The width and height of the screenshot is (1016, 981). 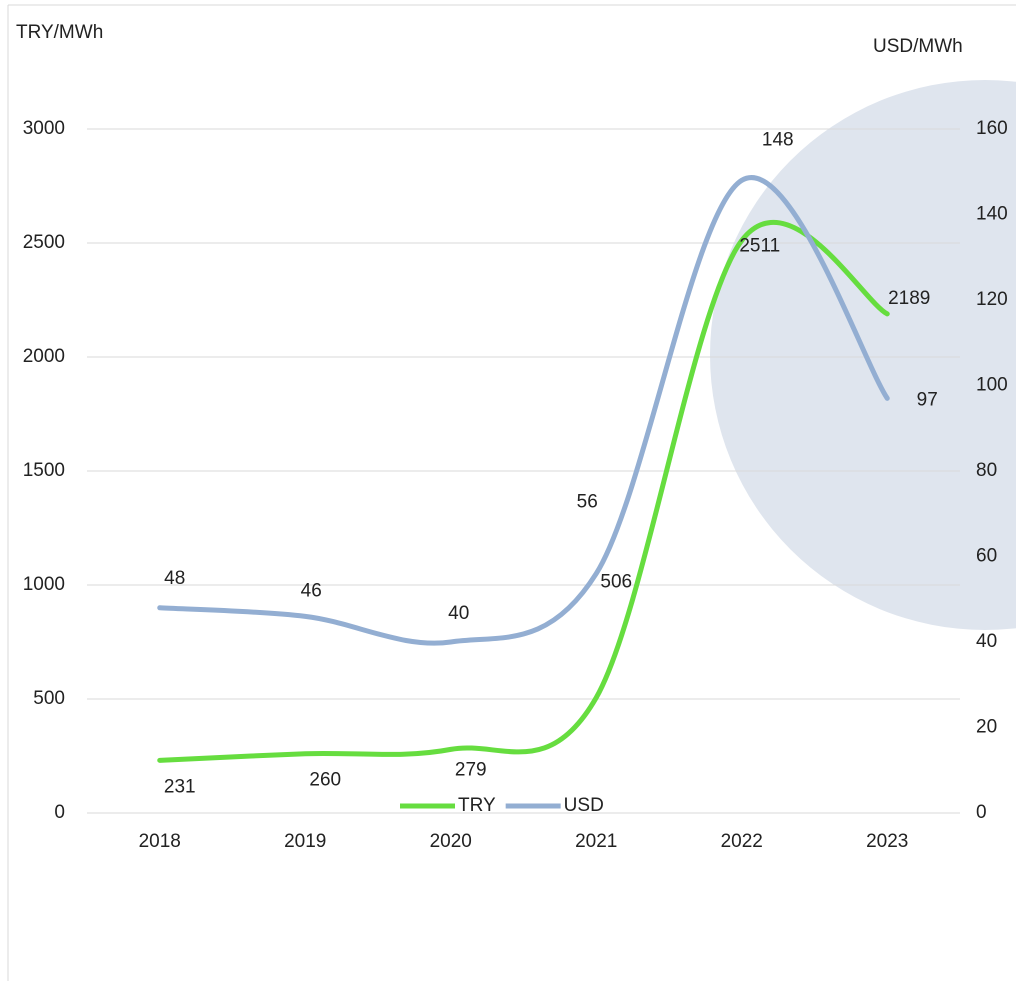 What do you see at coordinates (477, 805) in the screenshot?
I see `legend-label: TRY` at bounding box center [477, 805].